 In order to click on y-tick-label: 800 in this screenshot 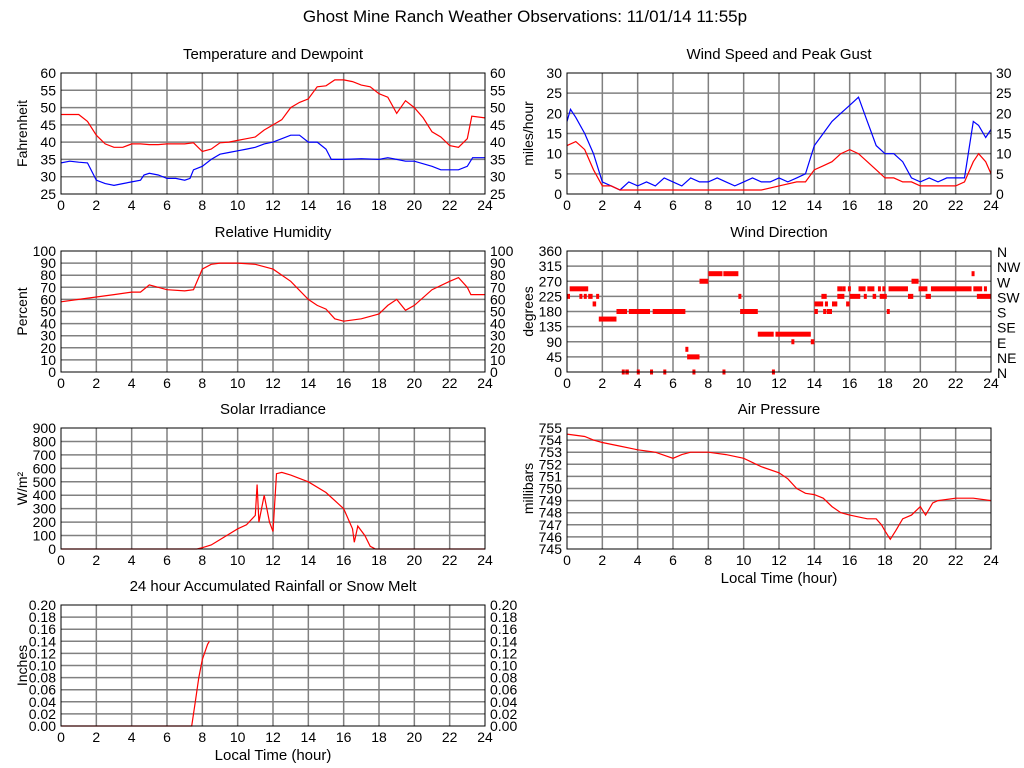, I will do `click(45, 441)`.